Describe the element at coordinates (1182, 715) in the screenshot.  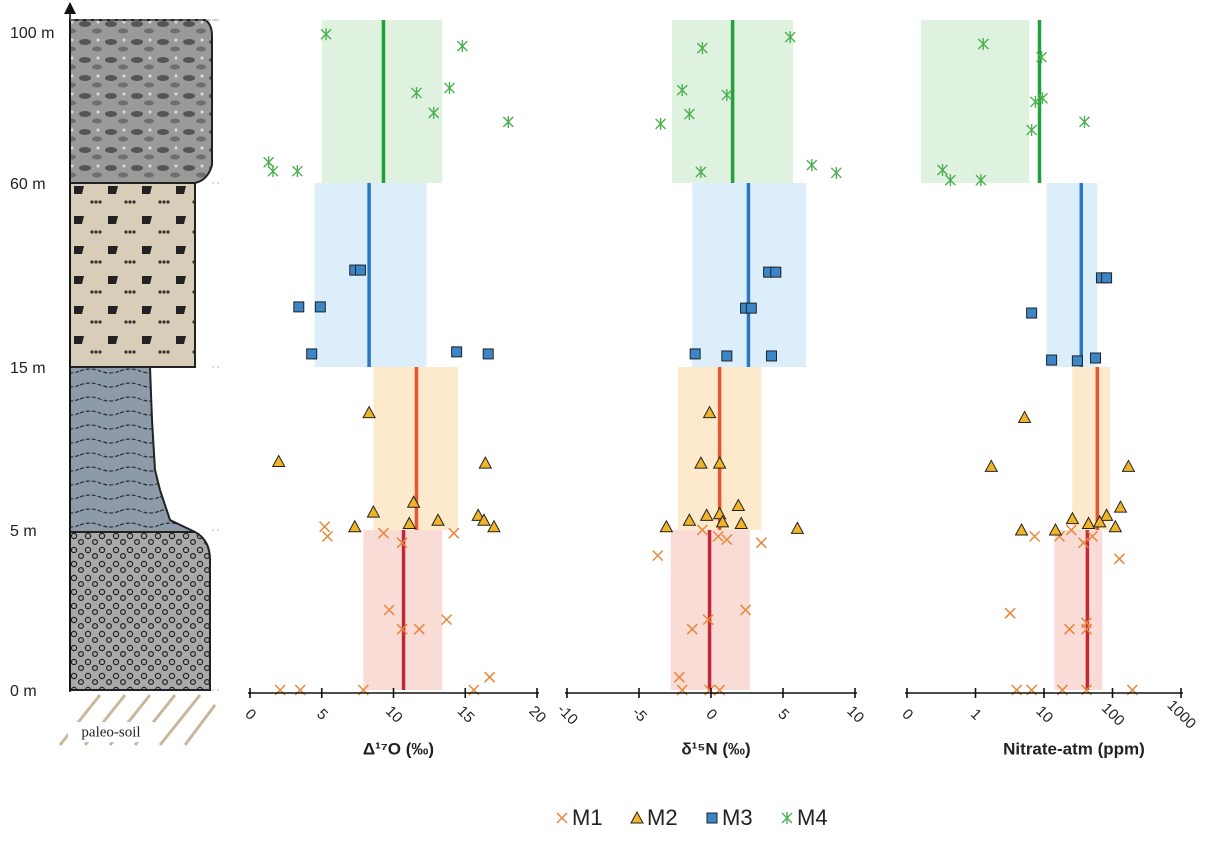
I see `x-tick-label: 1000` at that location.